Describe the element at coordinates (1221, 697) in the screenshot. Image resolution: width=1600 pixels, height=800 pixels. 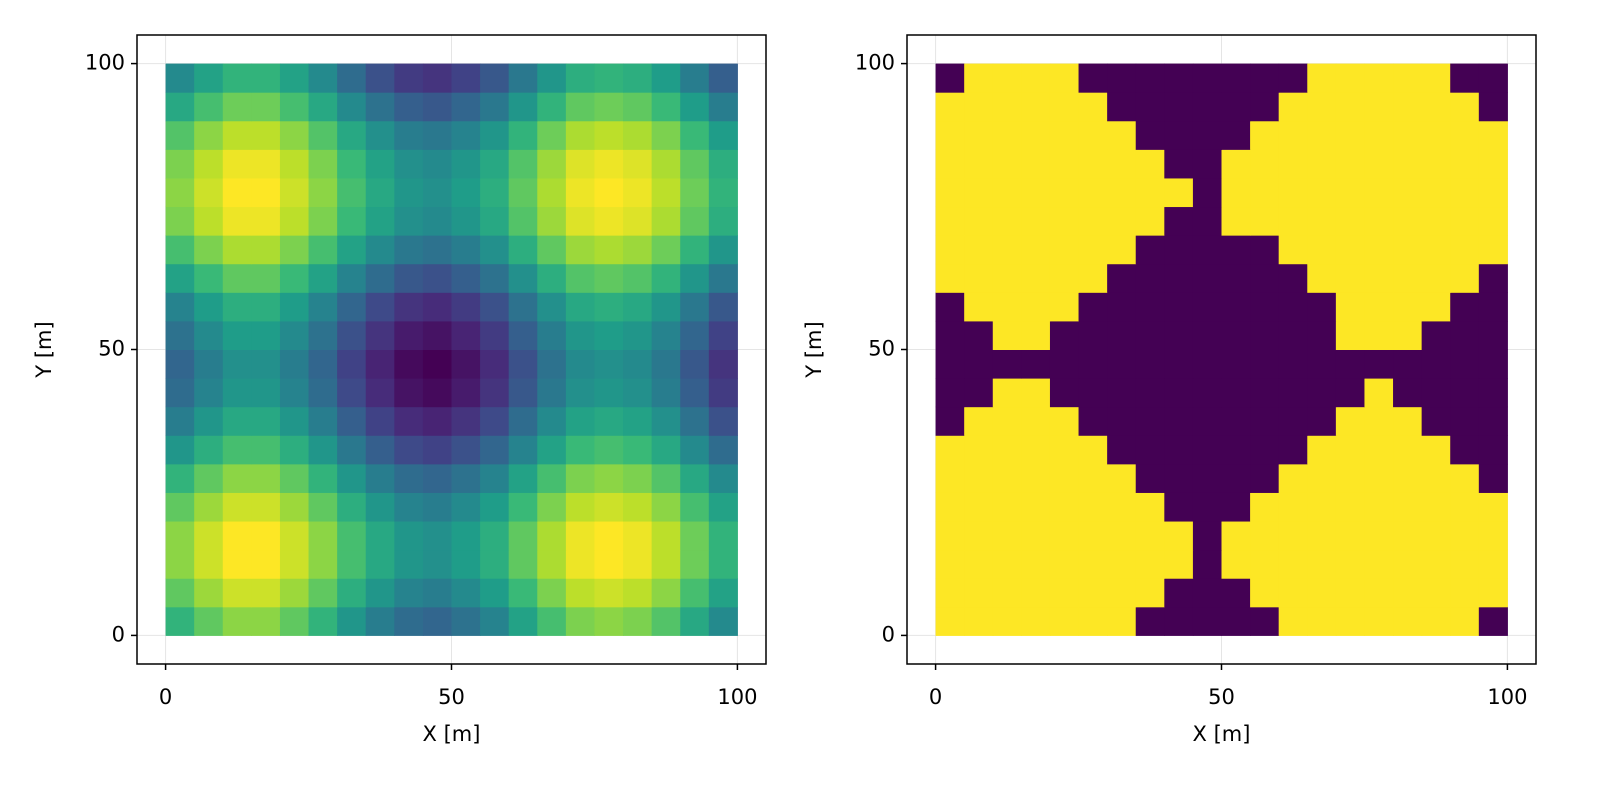
I see `x-tick-label: 50` at that location.